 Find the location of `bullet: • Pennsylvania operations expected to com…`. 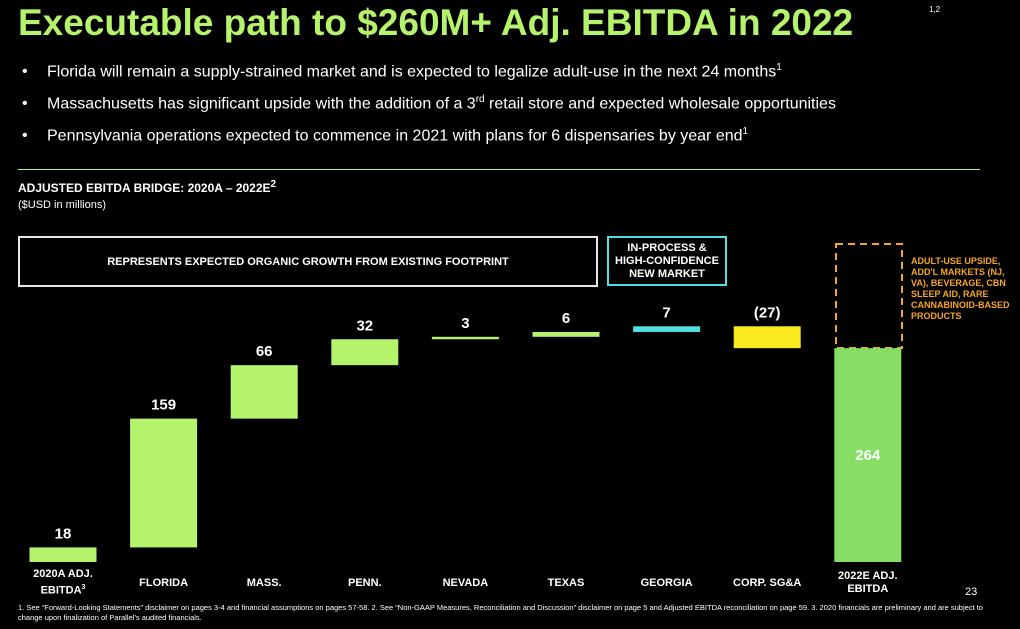

bullet: • Pennsylvania operations expected to com… is located at coordinates (385, 135).